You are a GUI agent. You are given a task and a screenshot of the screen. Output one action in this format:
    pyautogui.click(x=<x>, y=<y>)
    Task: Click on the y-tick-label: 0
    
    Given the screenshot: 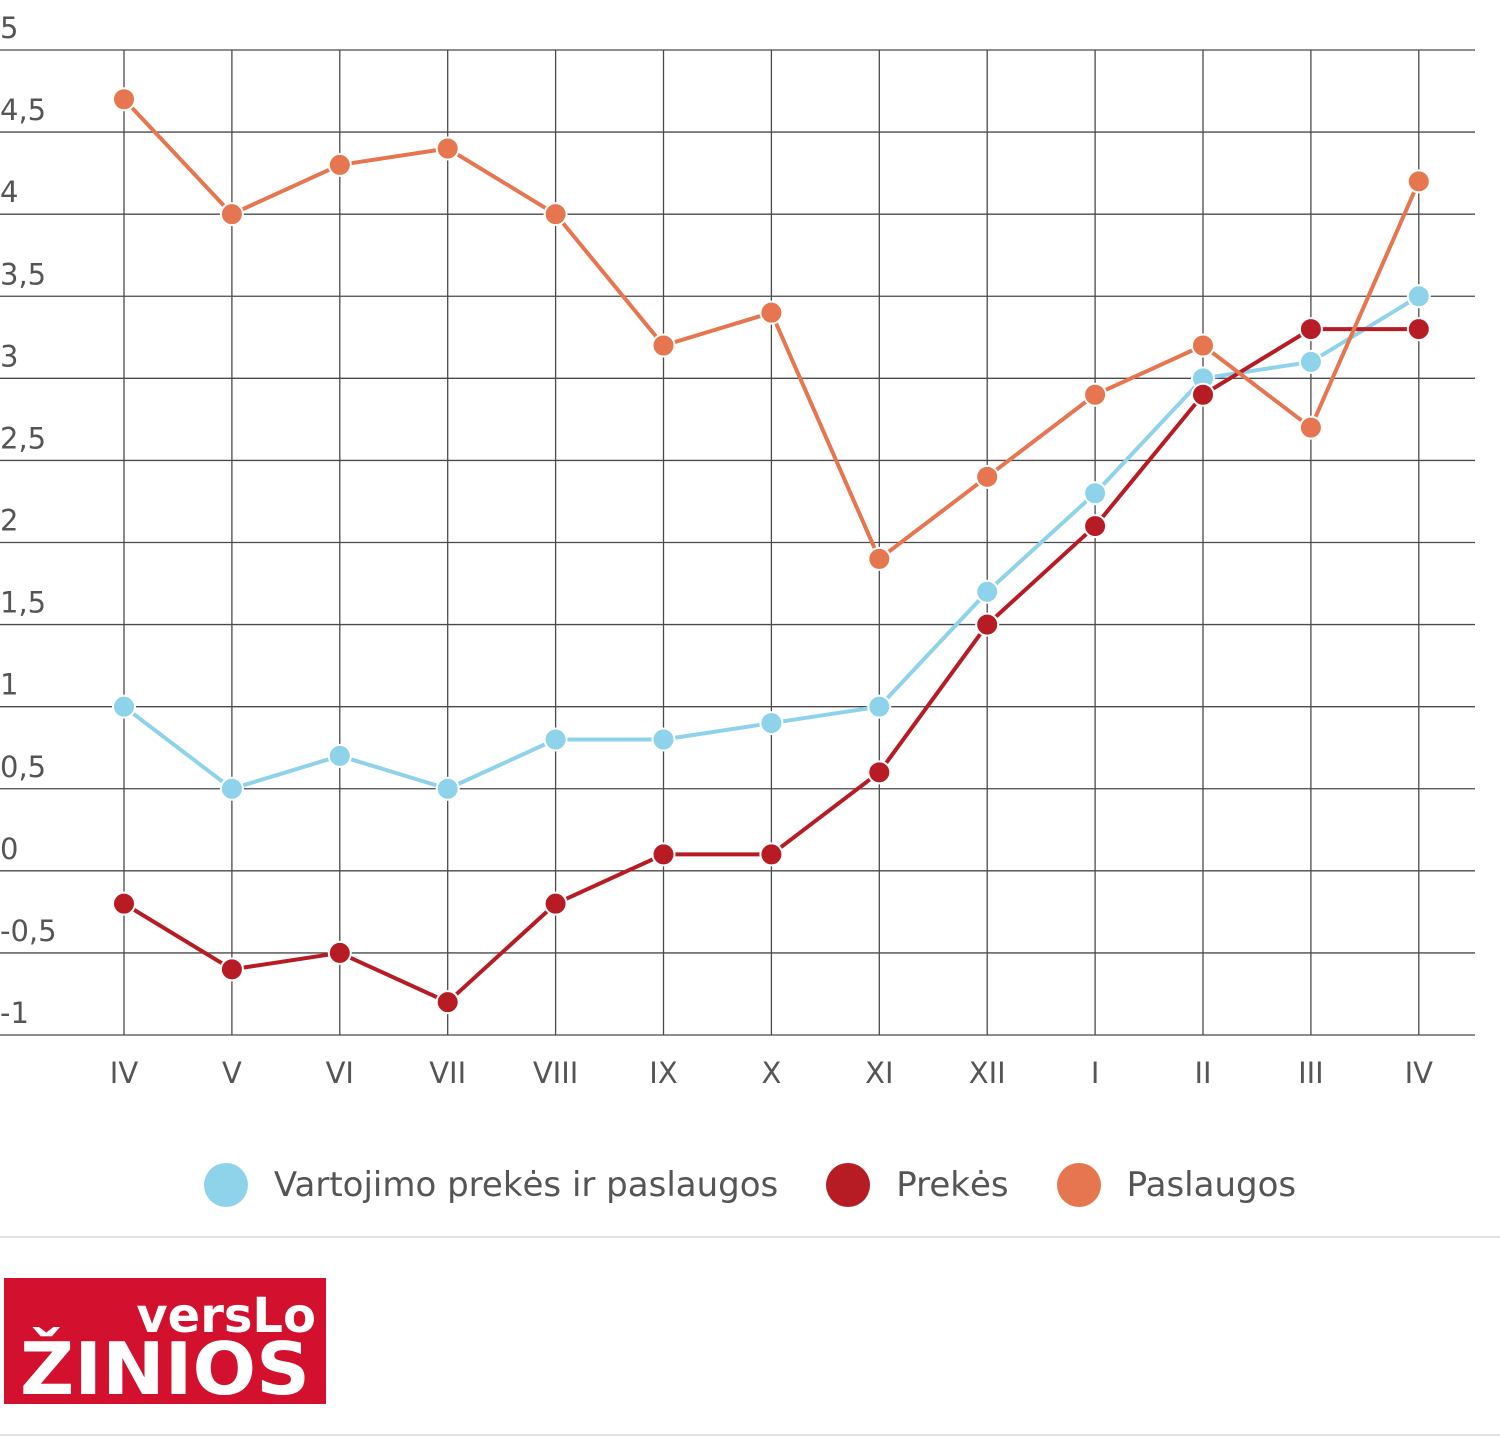 What is the action you would take?
    pyautogui.click(x=9, y=849)
    